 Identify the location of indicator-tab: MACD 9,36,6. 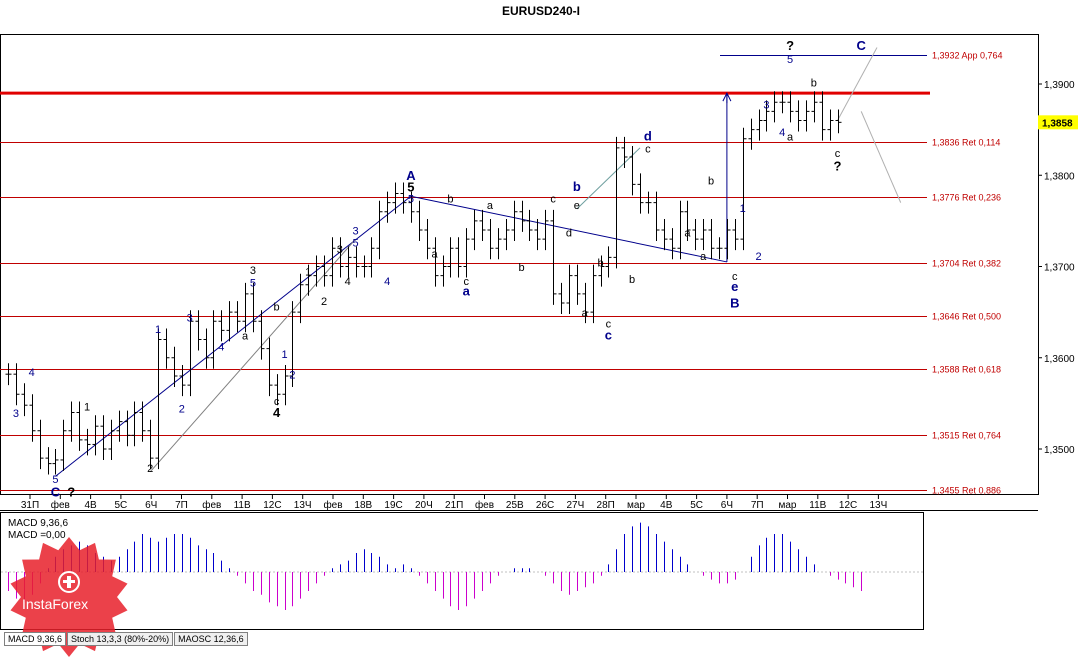
(35, 639).